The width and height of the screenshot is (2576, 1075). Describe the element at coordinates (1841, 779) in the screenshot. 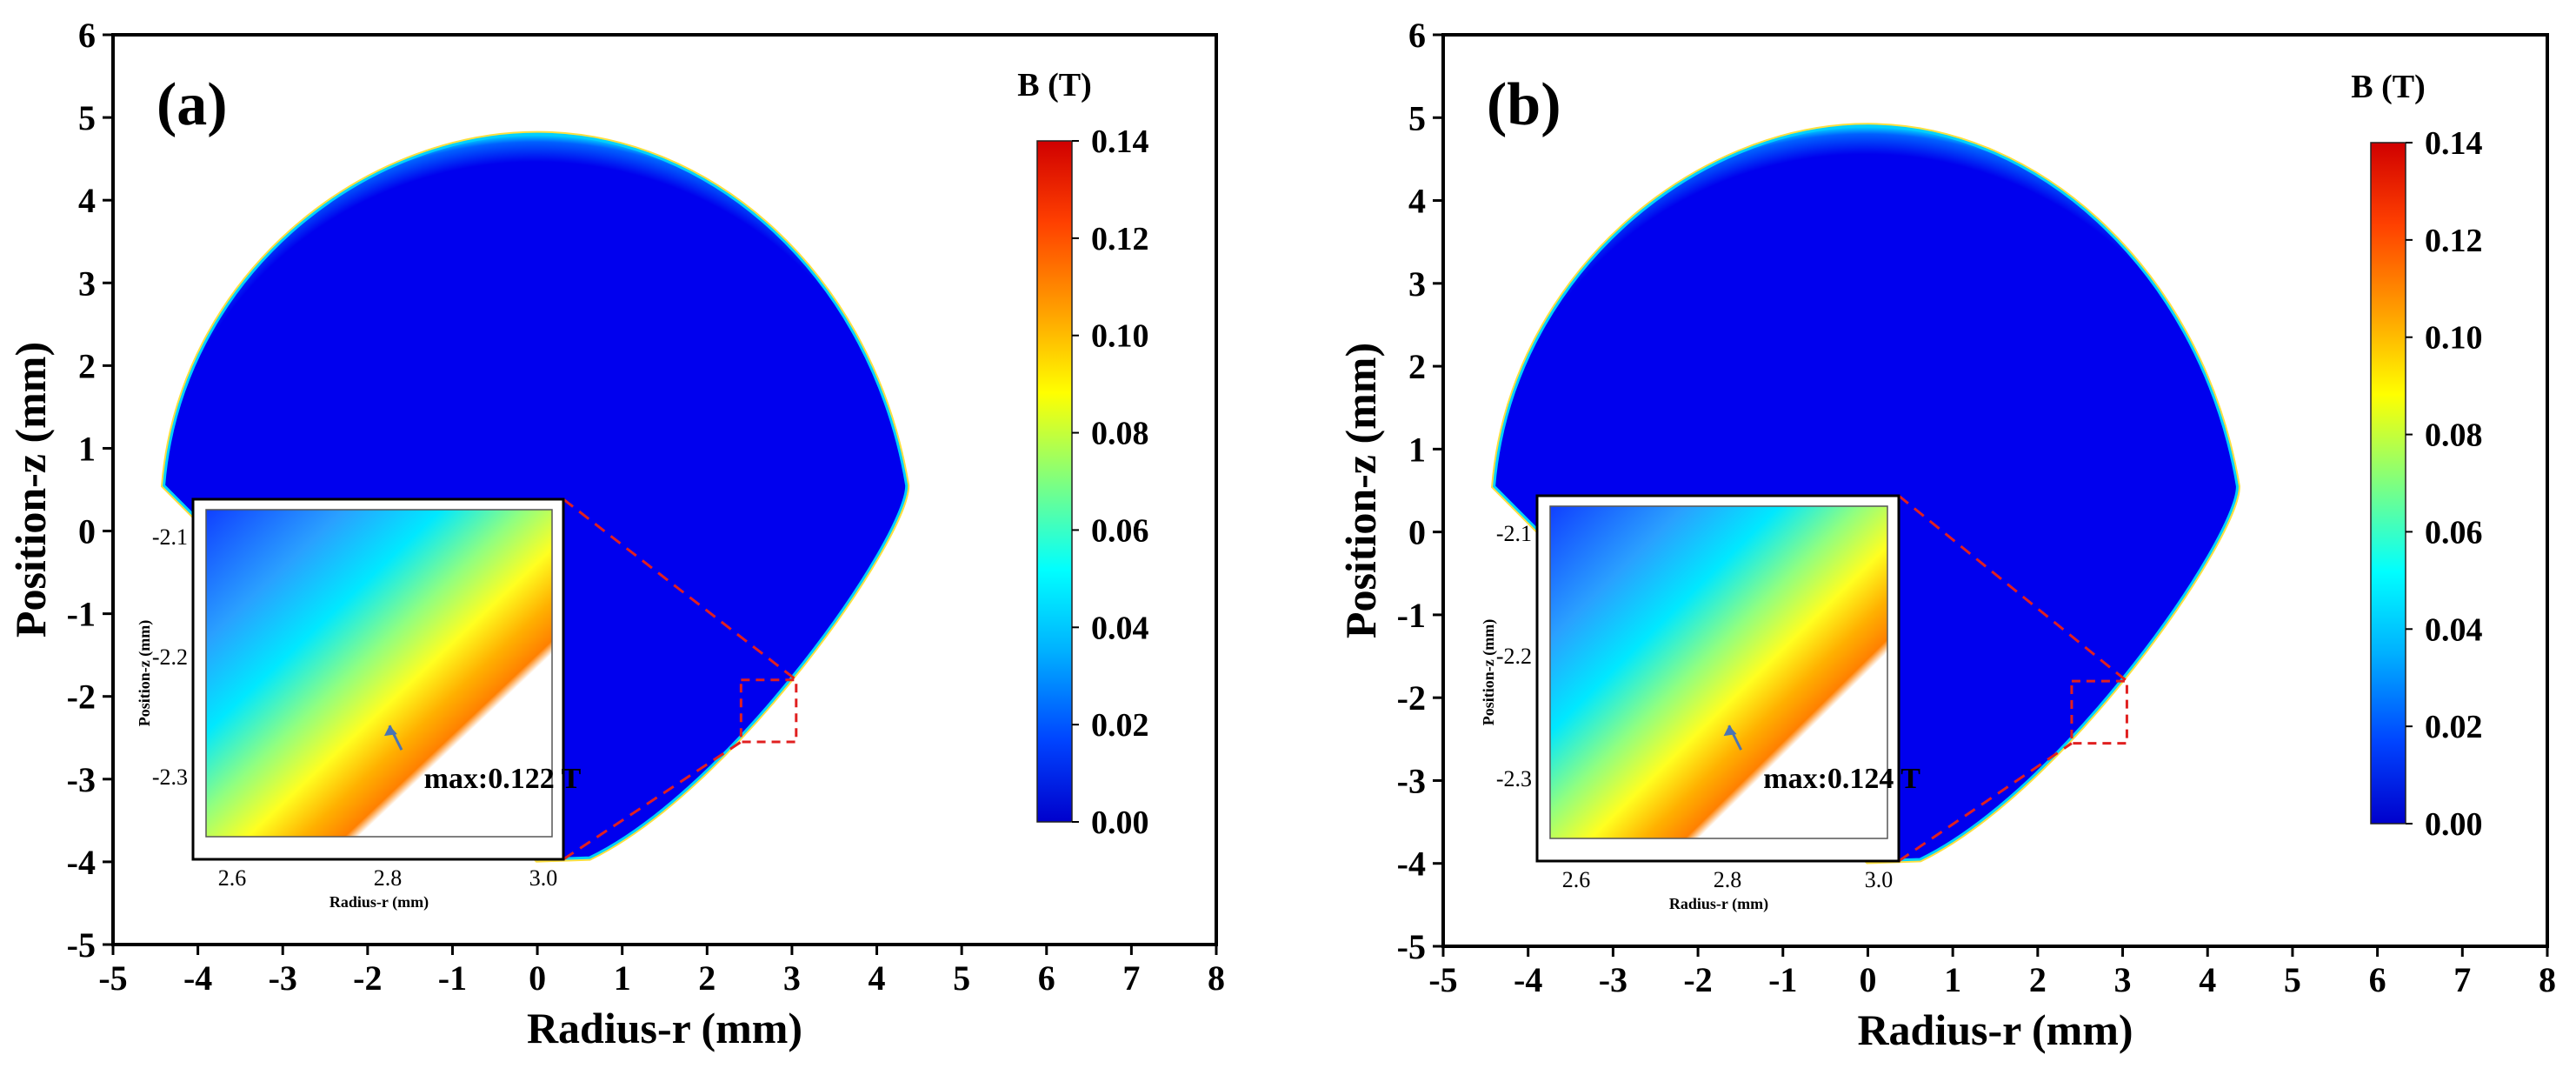

I see `max-annotation: max:0.124 T` at that location.